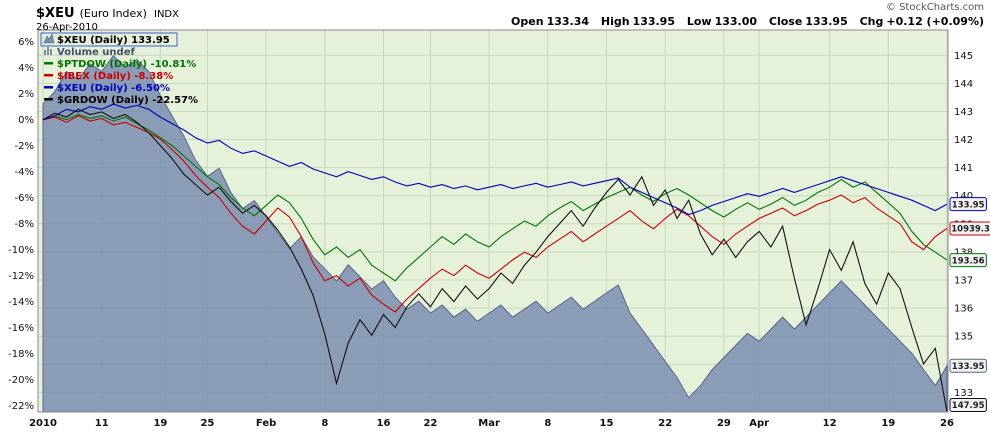  I want to click on last-value-box-ptdow: 193.56, so click(968, 260).